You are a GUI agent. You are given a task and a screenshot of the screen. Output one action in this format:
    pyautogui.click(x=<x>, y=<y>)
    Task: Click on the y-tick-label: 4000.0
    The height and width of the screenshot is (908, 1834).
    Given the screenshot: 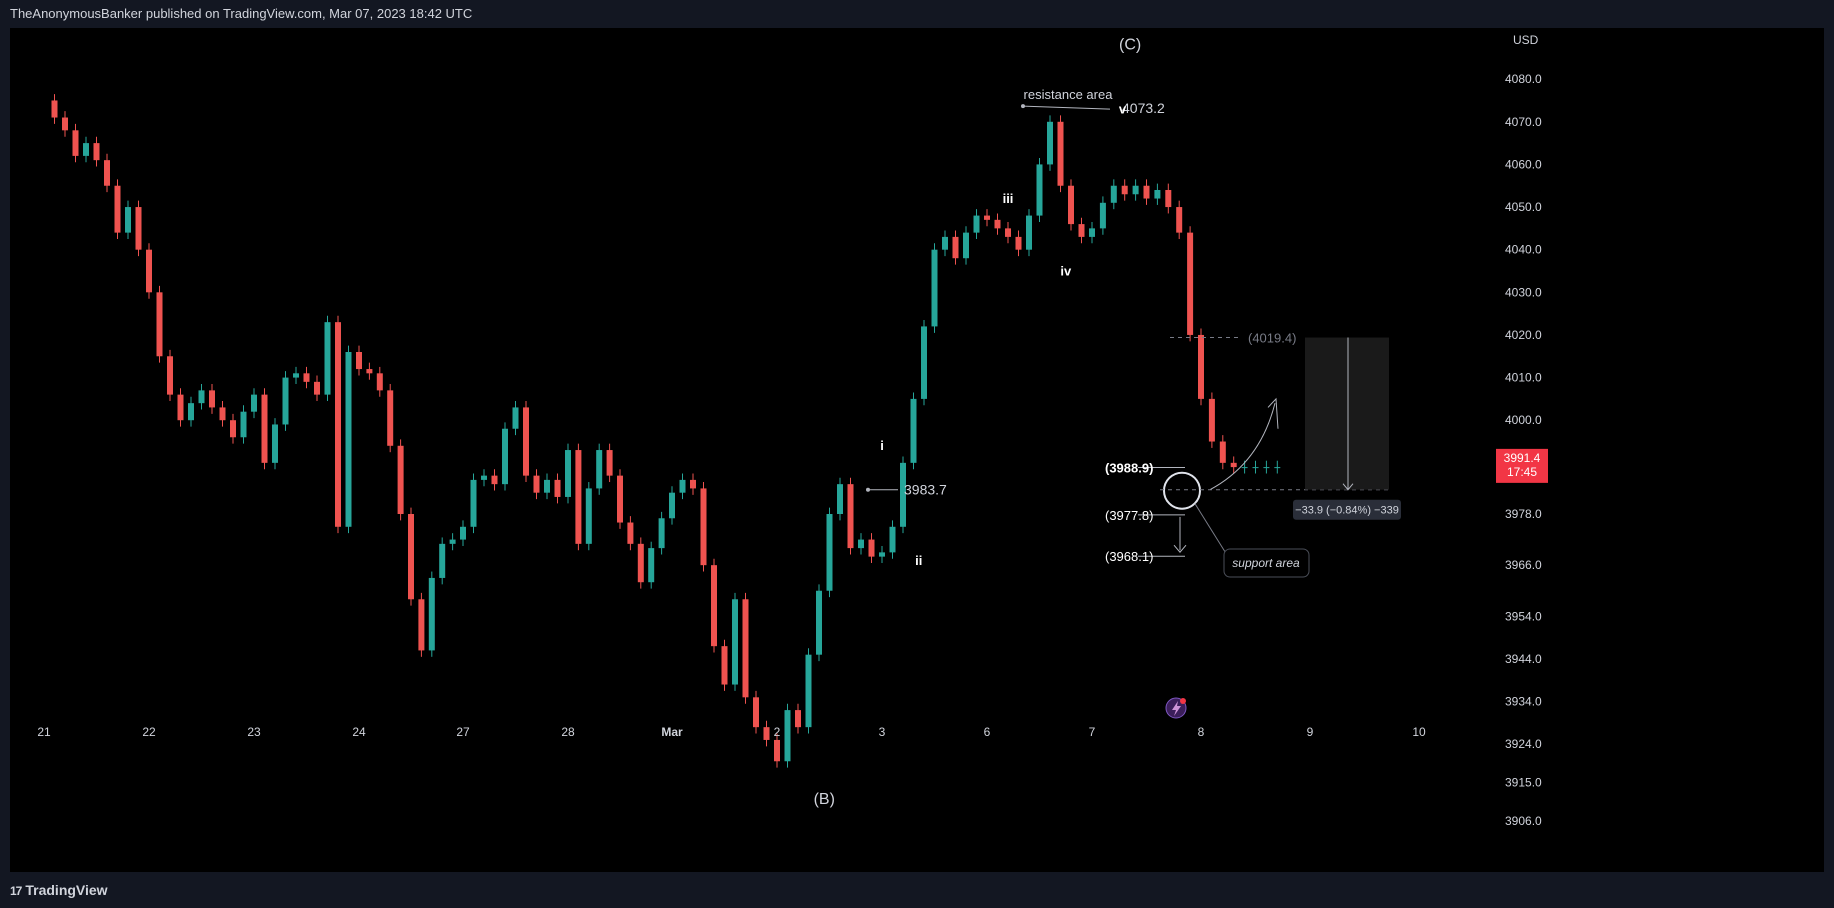 What is the action you would take?
    pyautogui.click(x=1523, y=420)
    